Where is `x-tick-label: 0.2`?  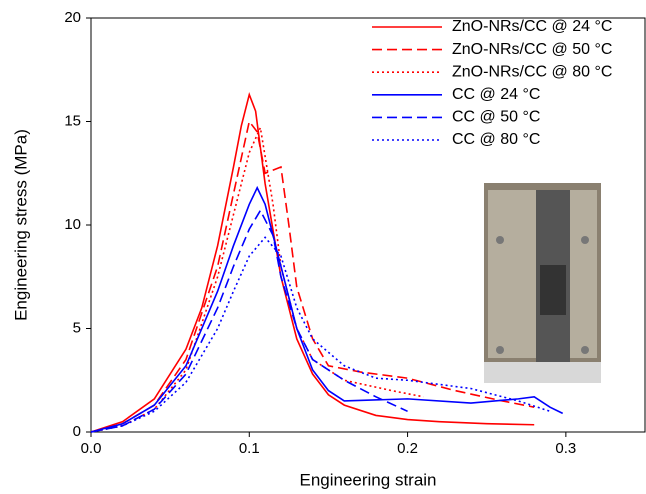
x-tick-label: 0.2 is located at coordinates (407, 448).